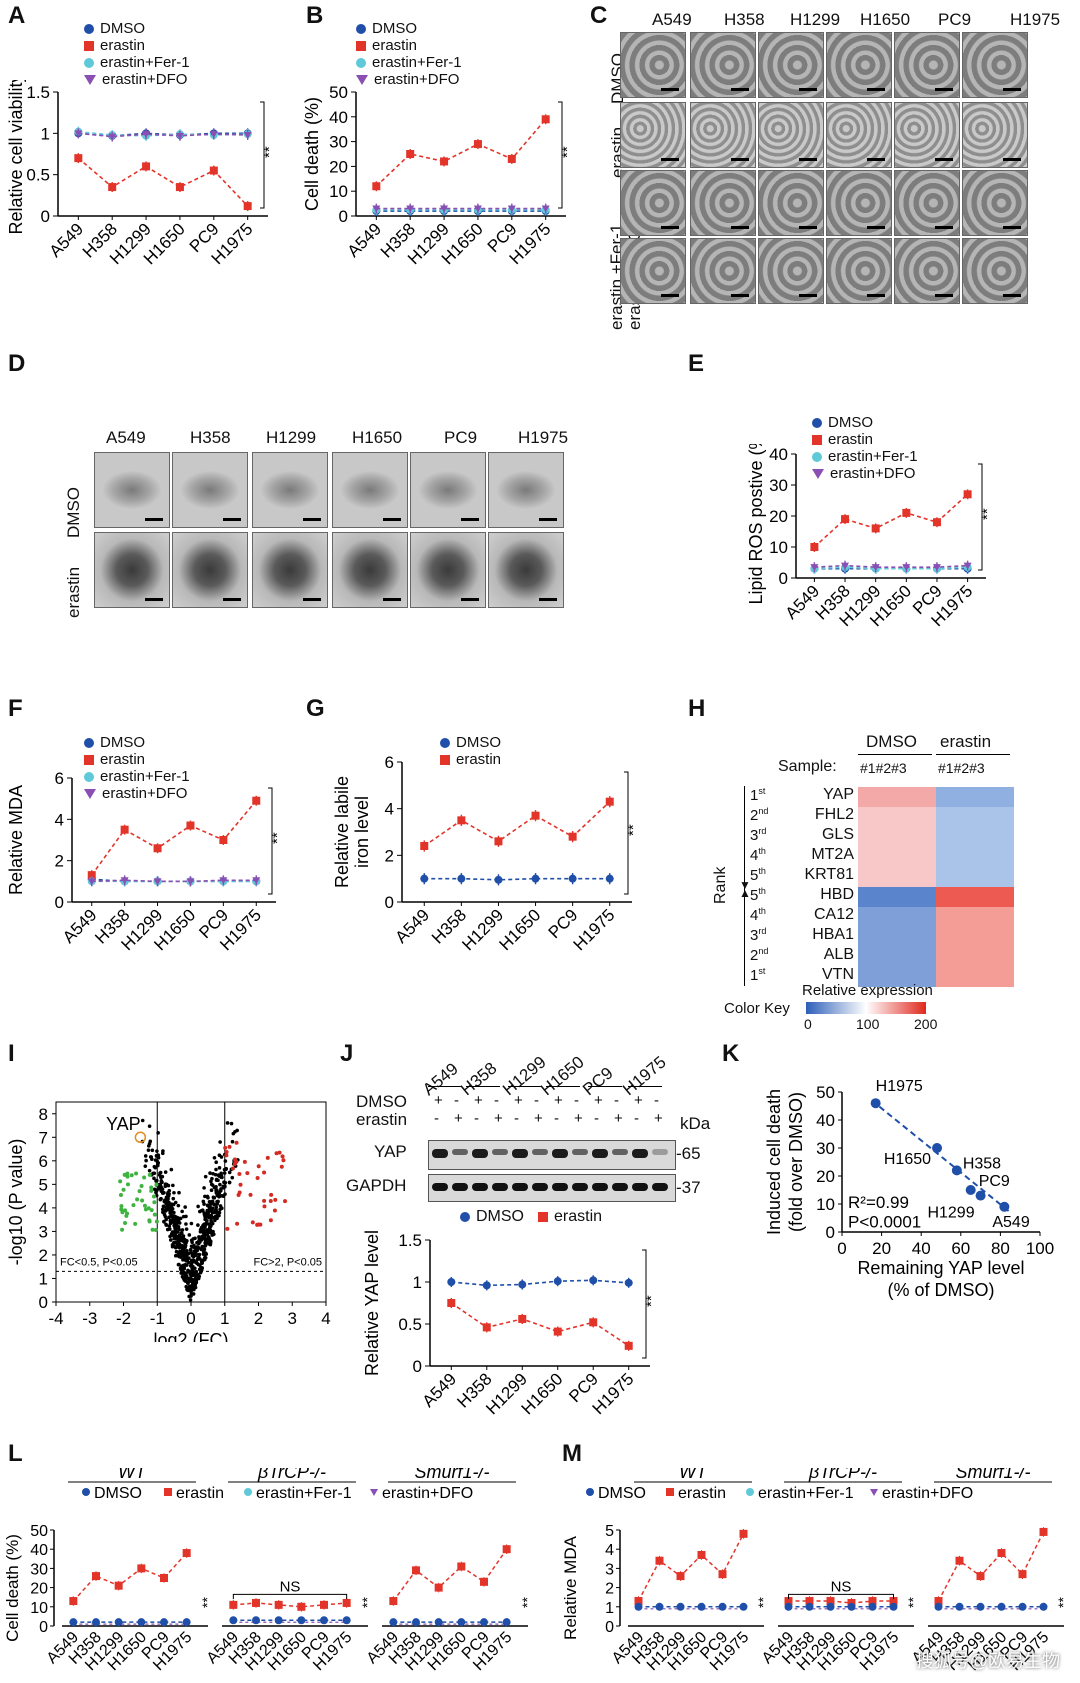 This screenshot has height=1683, width=1080. What do you see at coordinates (479, 759) in the screenshot?
I see `legend-erastin: erastin` at bounding box center [479, 759].